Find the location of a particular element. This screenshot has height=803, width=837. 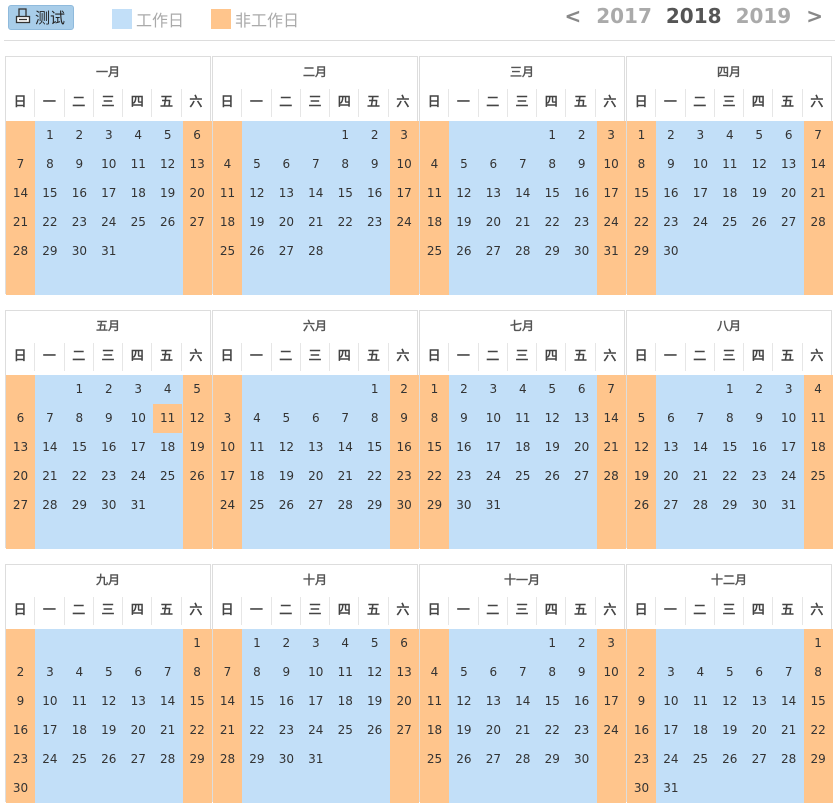

day-cell: 9 is located at coordinates (582, 164).